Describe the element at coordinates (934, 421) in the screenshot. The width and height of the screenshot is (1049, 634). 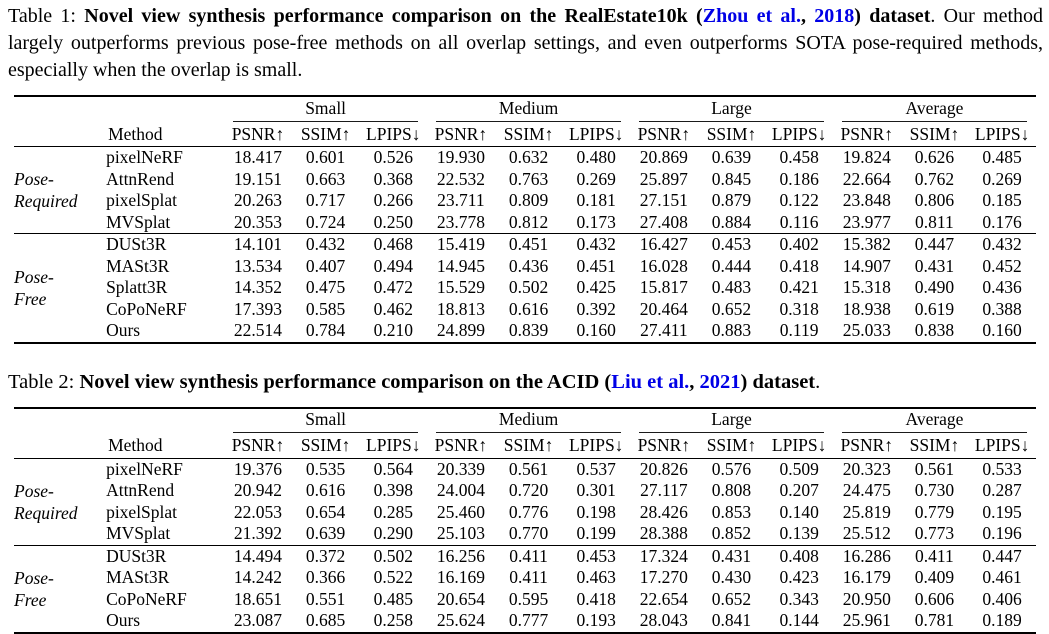
I see `column-group-label: Average` at that location.